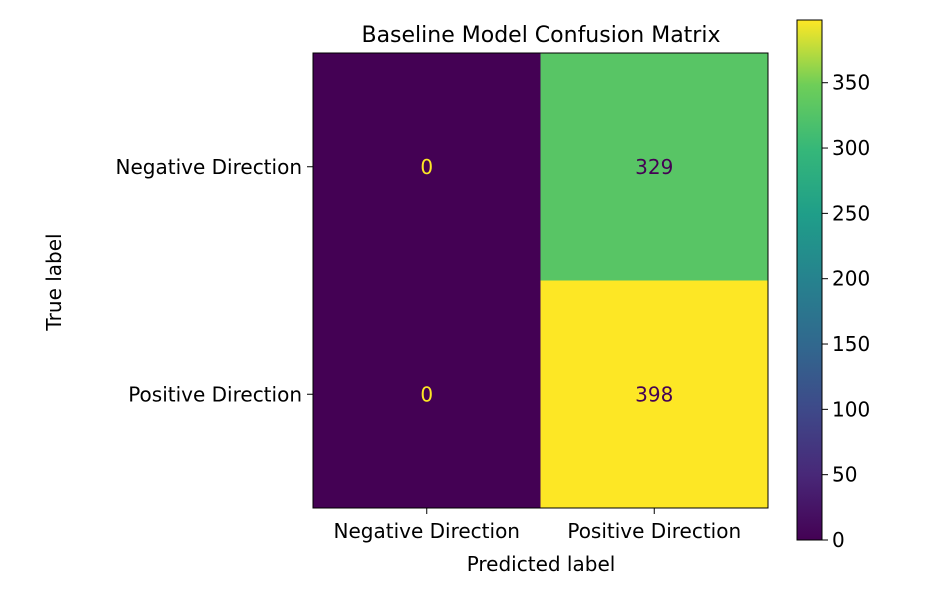 This screenshot has width=934, height=601. Describe the element at coordinates (214, 280) in the screenshot. I see `y-axis-ticks: Negative Direction Positive Direction` at that location.